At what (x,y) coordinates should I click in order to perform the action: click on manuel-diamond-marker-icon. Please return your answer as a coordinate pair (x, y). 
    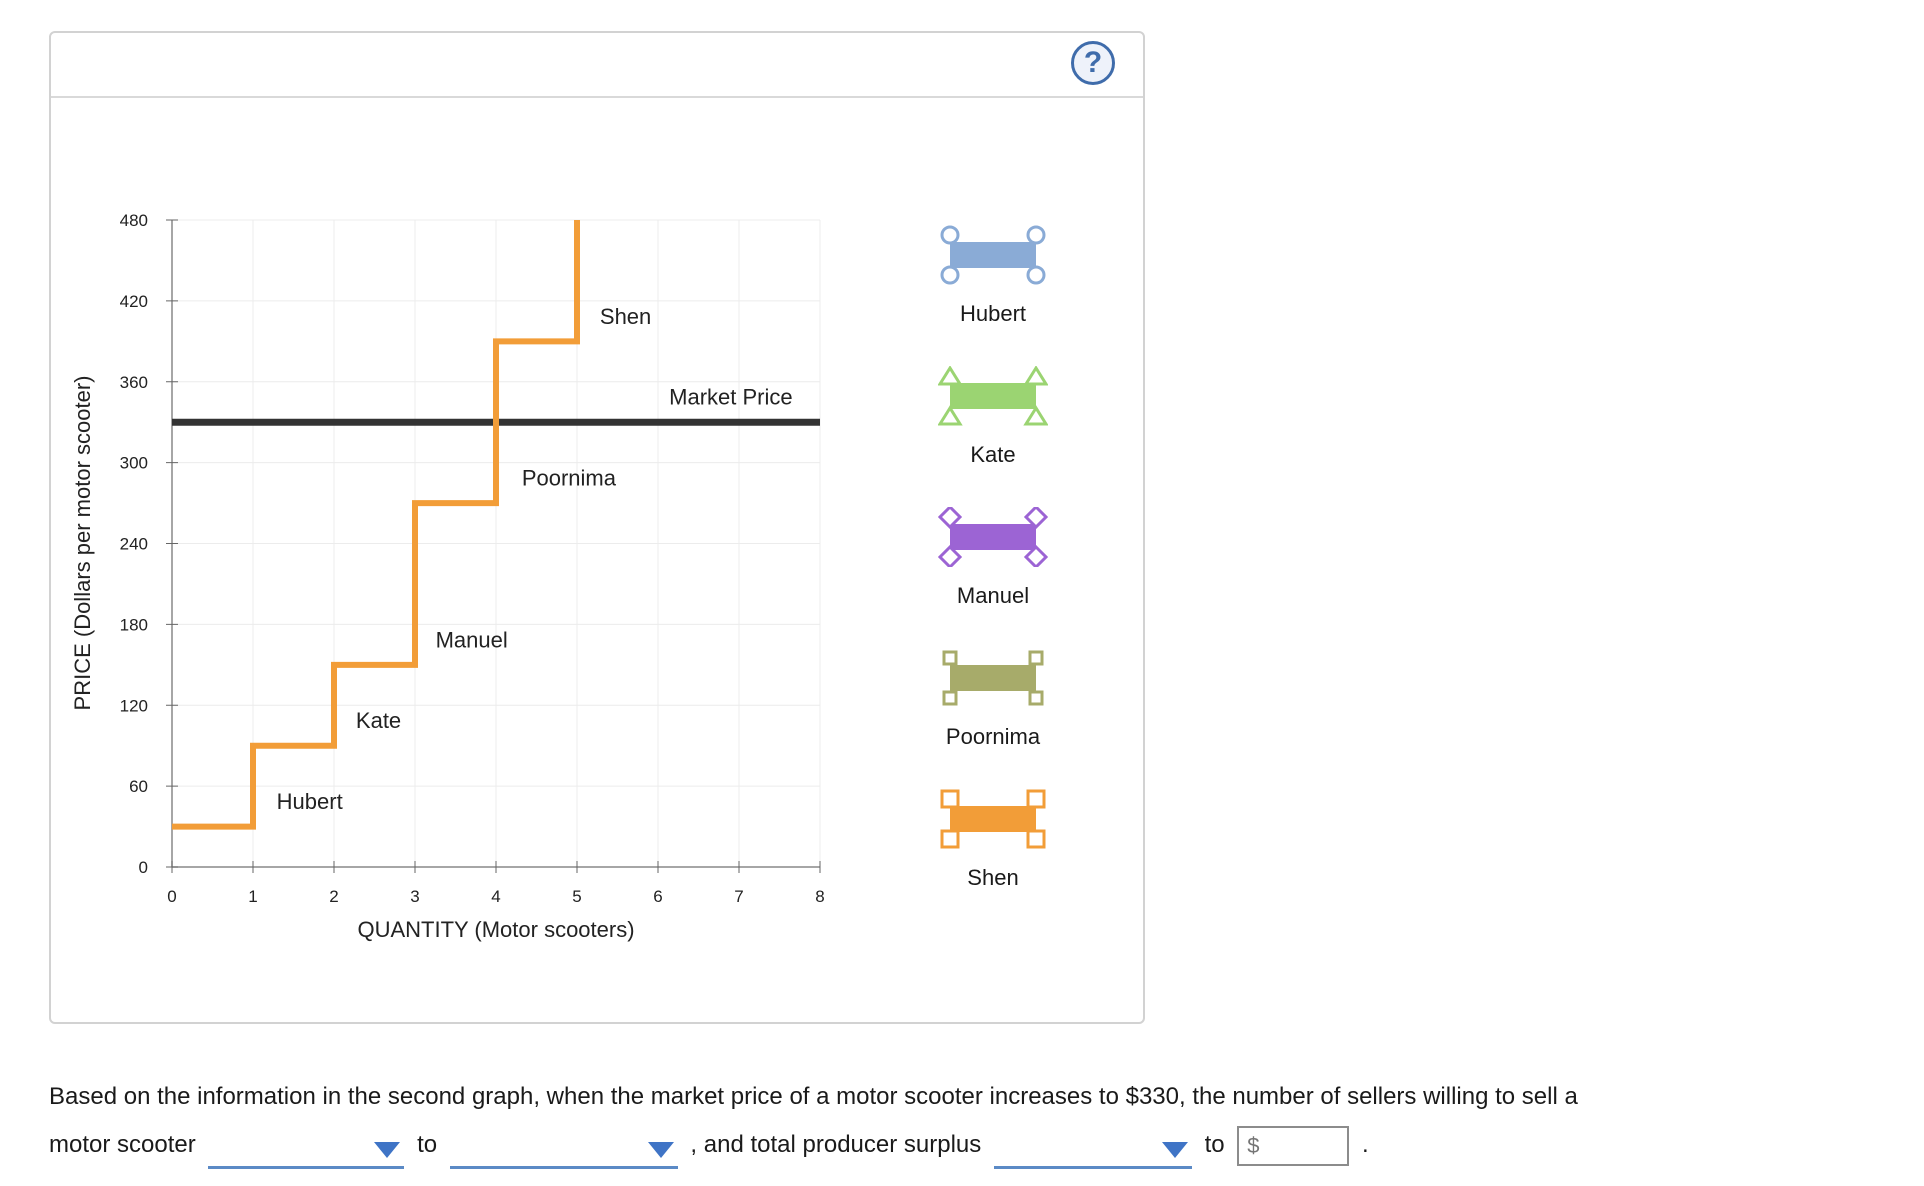
    Looking at the image, I should click on (993, 537).